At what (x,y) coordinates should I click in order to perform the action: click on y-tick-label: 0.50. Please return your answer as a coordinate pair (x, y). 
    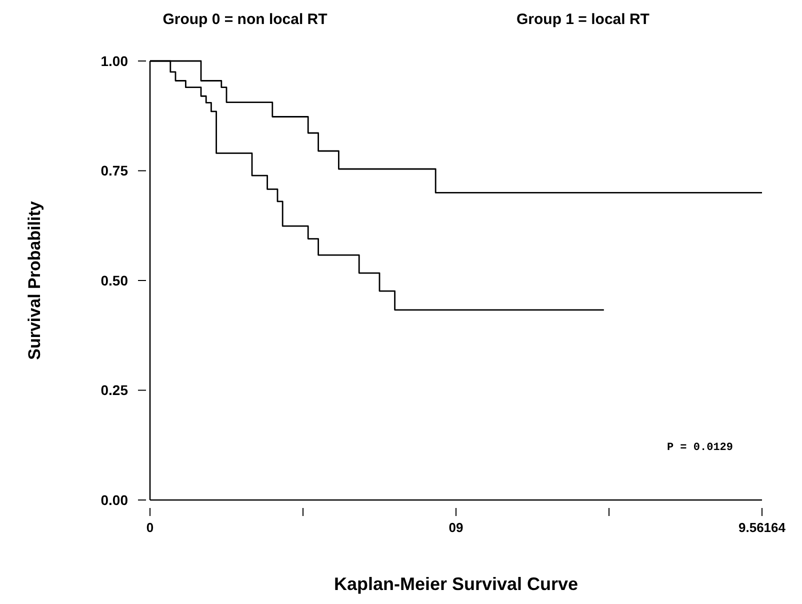
    Looking at the image, I should click on (114, 280).